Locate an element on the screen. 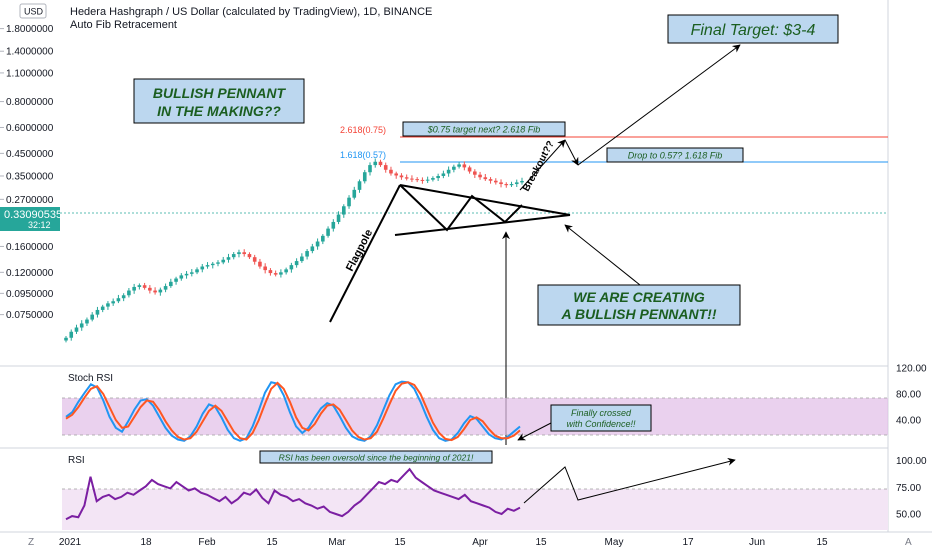  fib-1618-label: 1.618(0.57) is located at coordinates (363, 155).